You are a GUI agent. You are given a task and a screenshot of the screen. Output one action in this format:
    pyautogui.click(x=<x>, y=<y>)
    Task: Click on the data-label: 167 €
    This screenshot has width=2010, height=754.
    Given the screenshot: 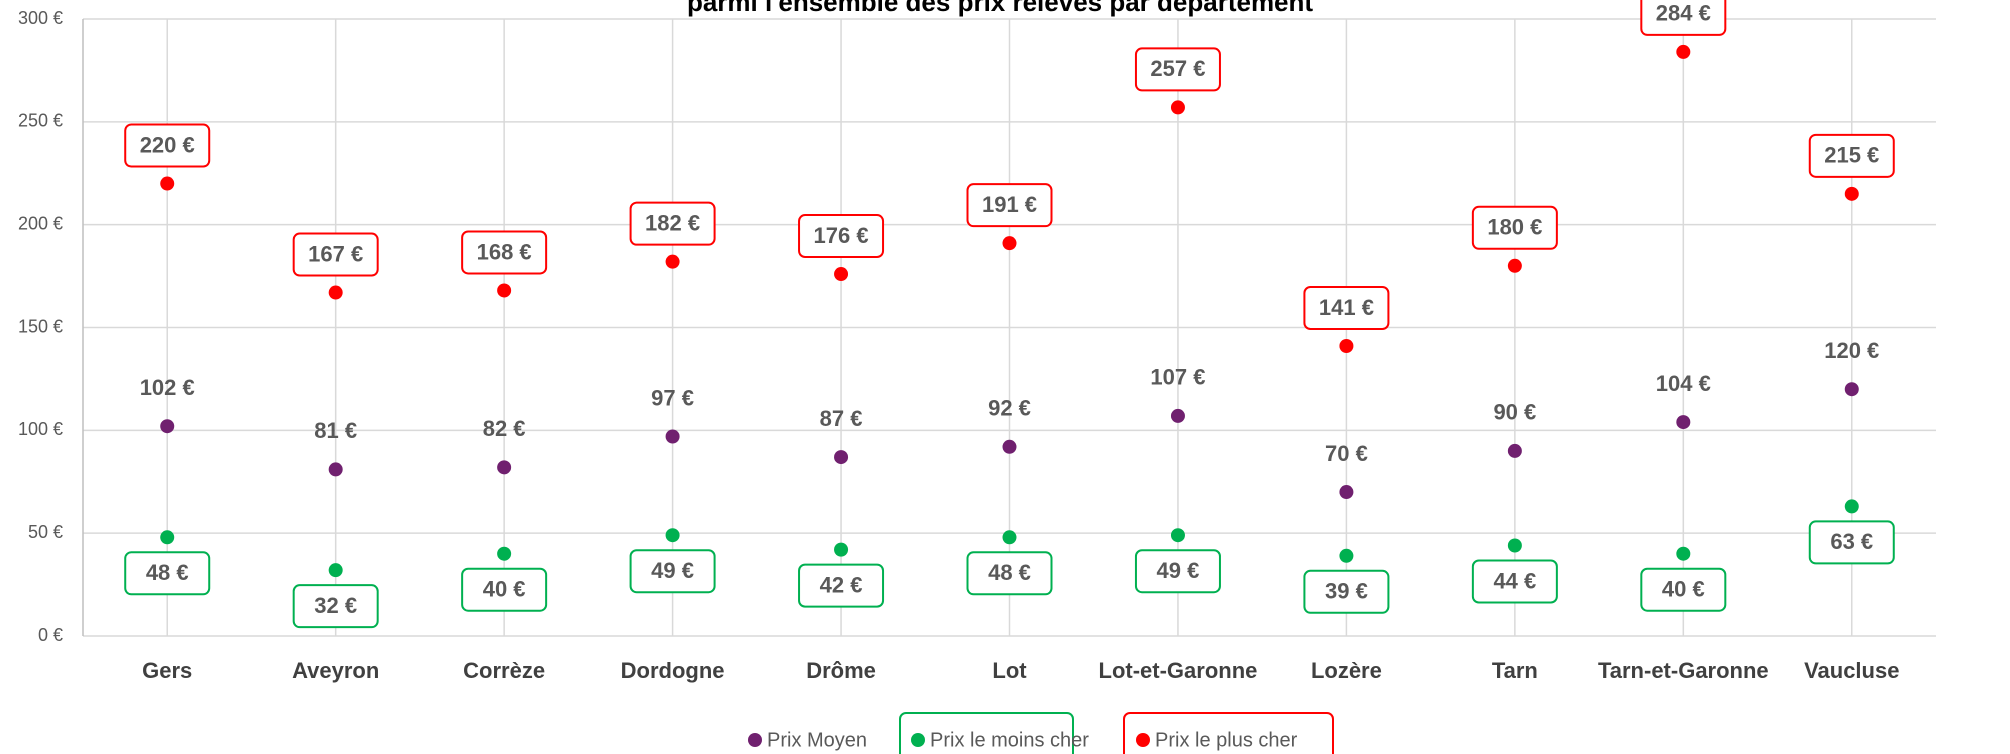 What is the action you would take?
    pyautogui.click(x=335, y=253)
    